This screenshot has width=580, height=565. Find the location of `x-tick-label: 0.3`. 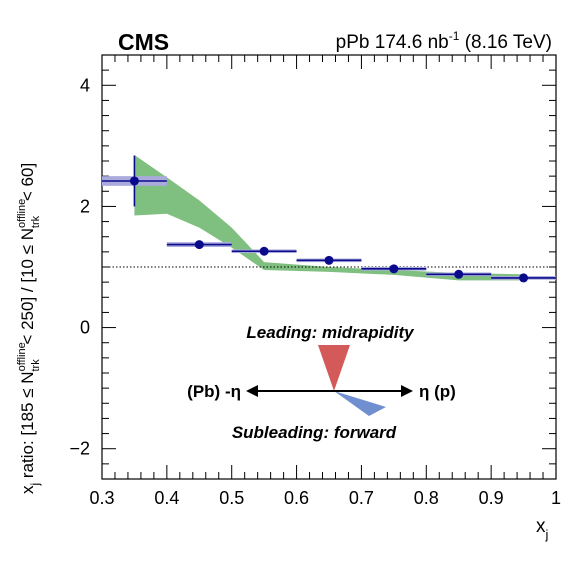

x-tick-label: 0.3 is located at coordinates (101, 498).